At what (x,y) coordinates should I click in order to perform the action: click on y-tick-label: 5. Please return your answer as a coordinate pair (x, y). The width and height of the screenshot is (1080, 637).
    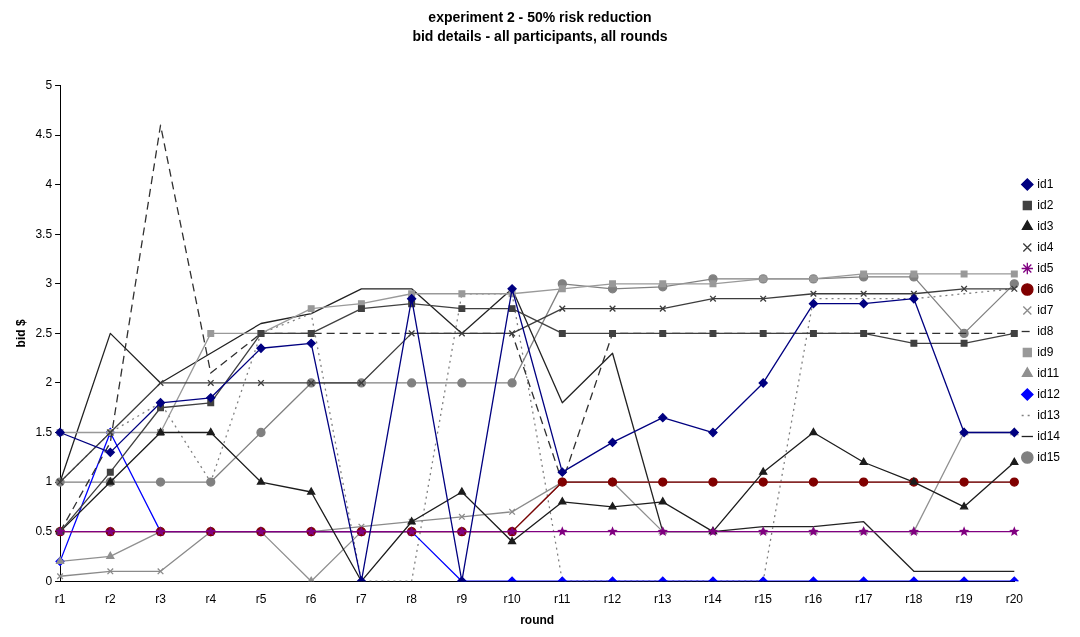
    Looking at the image, I should click on (49, 84).